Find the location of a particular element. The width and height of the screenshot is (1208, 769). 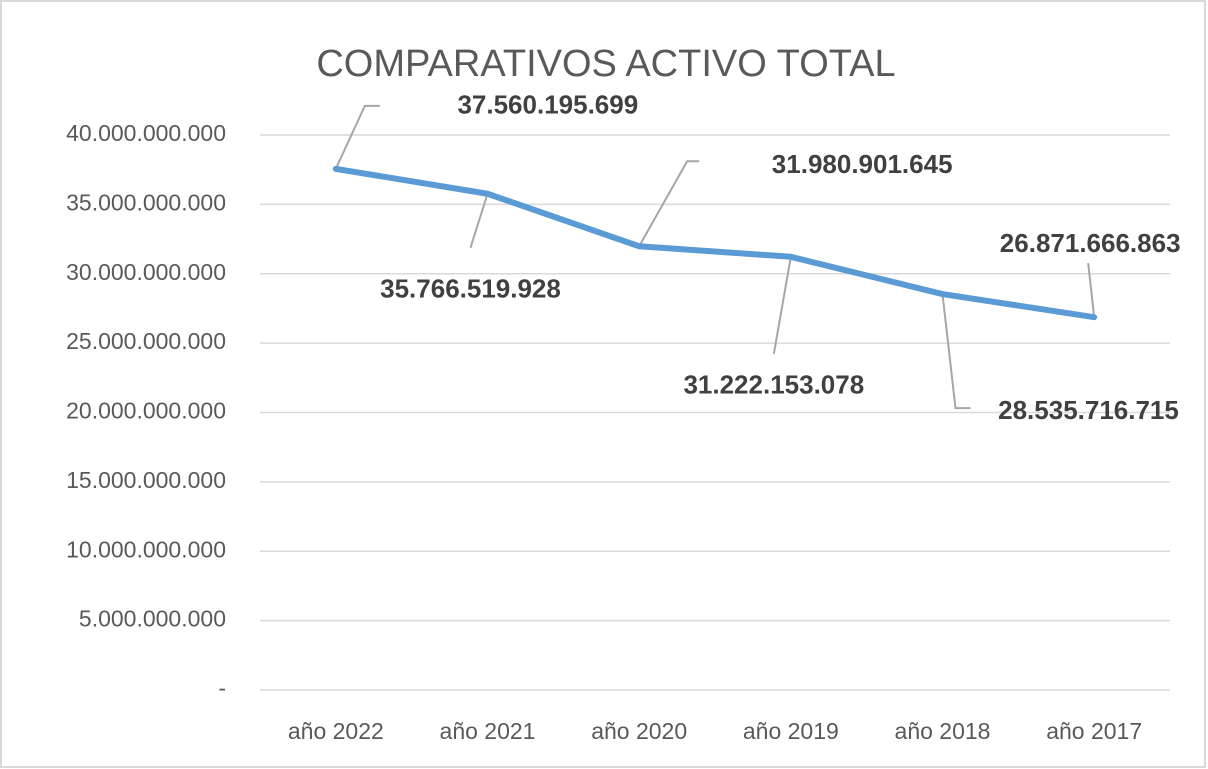

data-label: 31.980.901.645 is located at coordinates (862, 164).